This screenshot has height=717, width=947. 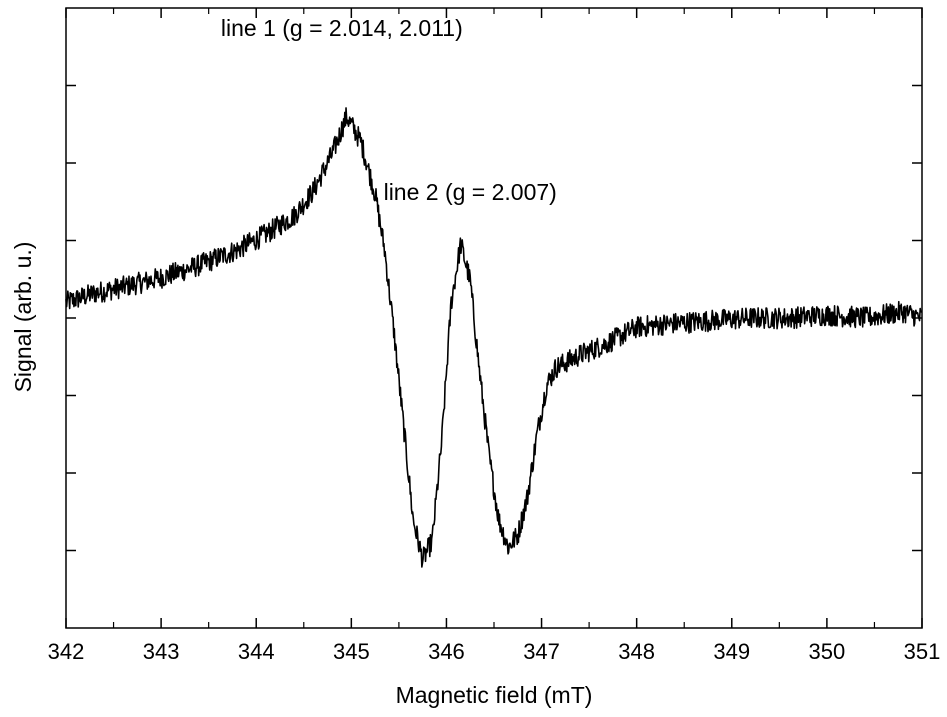 I want to click on annotation-line-1: line 1 (g = 2.014, 2.011), so click(x=342, y=28).